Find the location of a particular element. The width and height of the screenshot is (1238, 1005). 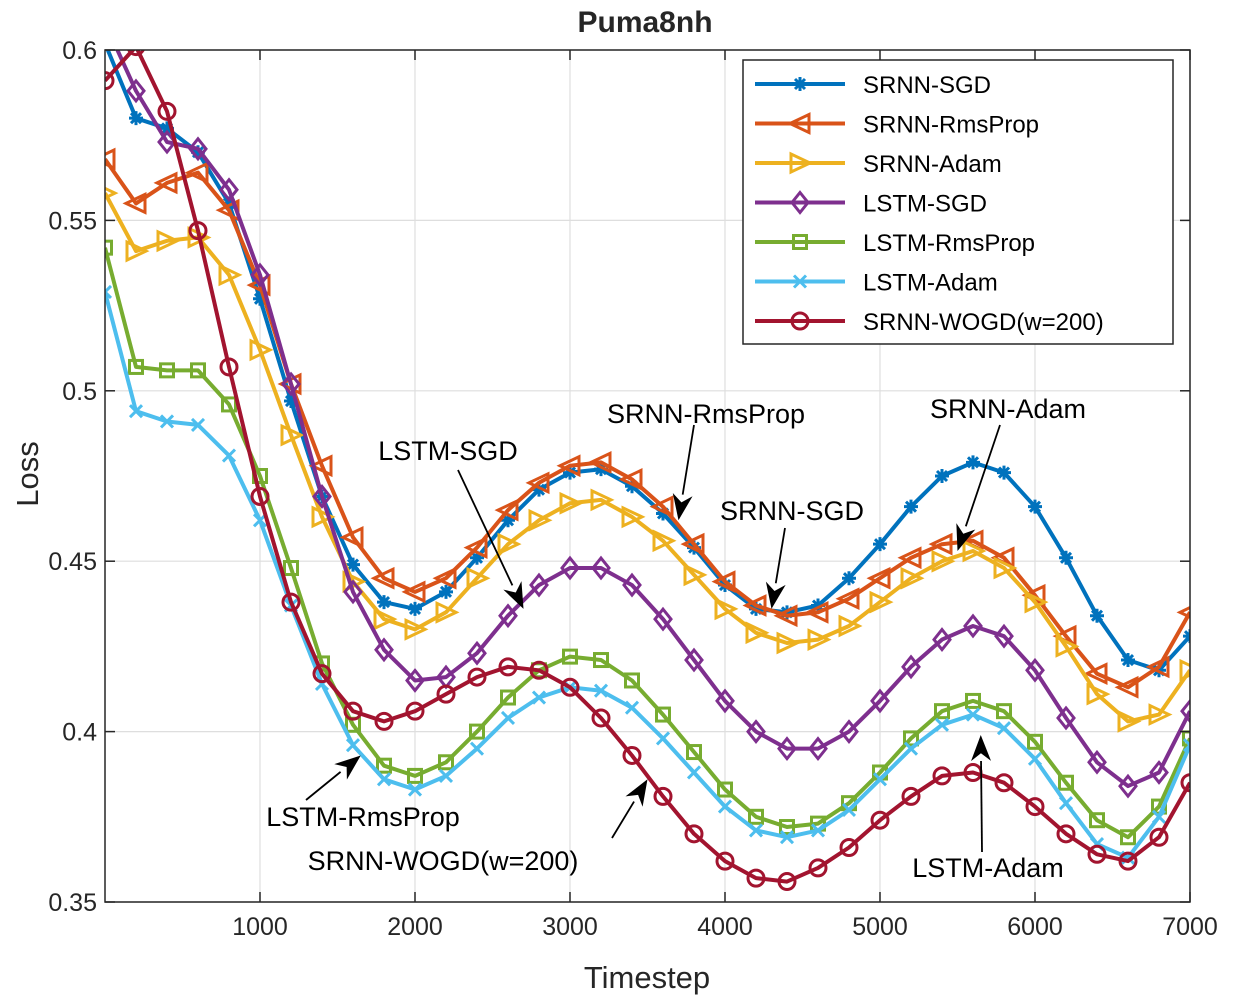

legend-label: SRNN-WOGD(w=200) is located at coordinates (983, 322).